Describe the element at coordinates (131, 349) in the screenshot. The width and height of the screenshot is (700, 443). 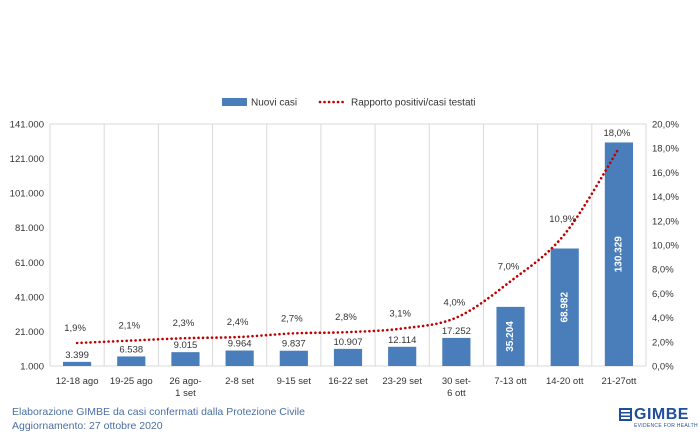
I see `bar-value-label: 6.538` at that location.